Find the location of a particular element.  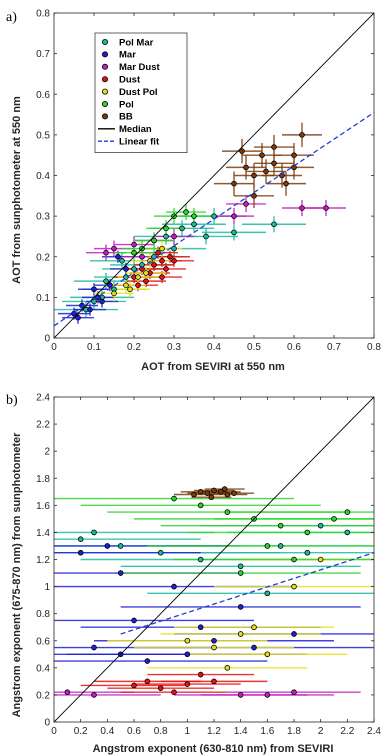

y-tick-label: 1 is located at coordinates (47, 587).